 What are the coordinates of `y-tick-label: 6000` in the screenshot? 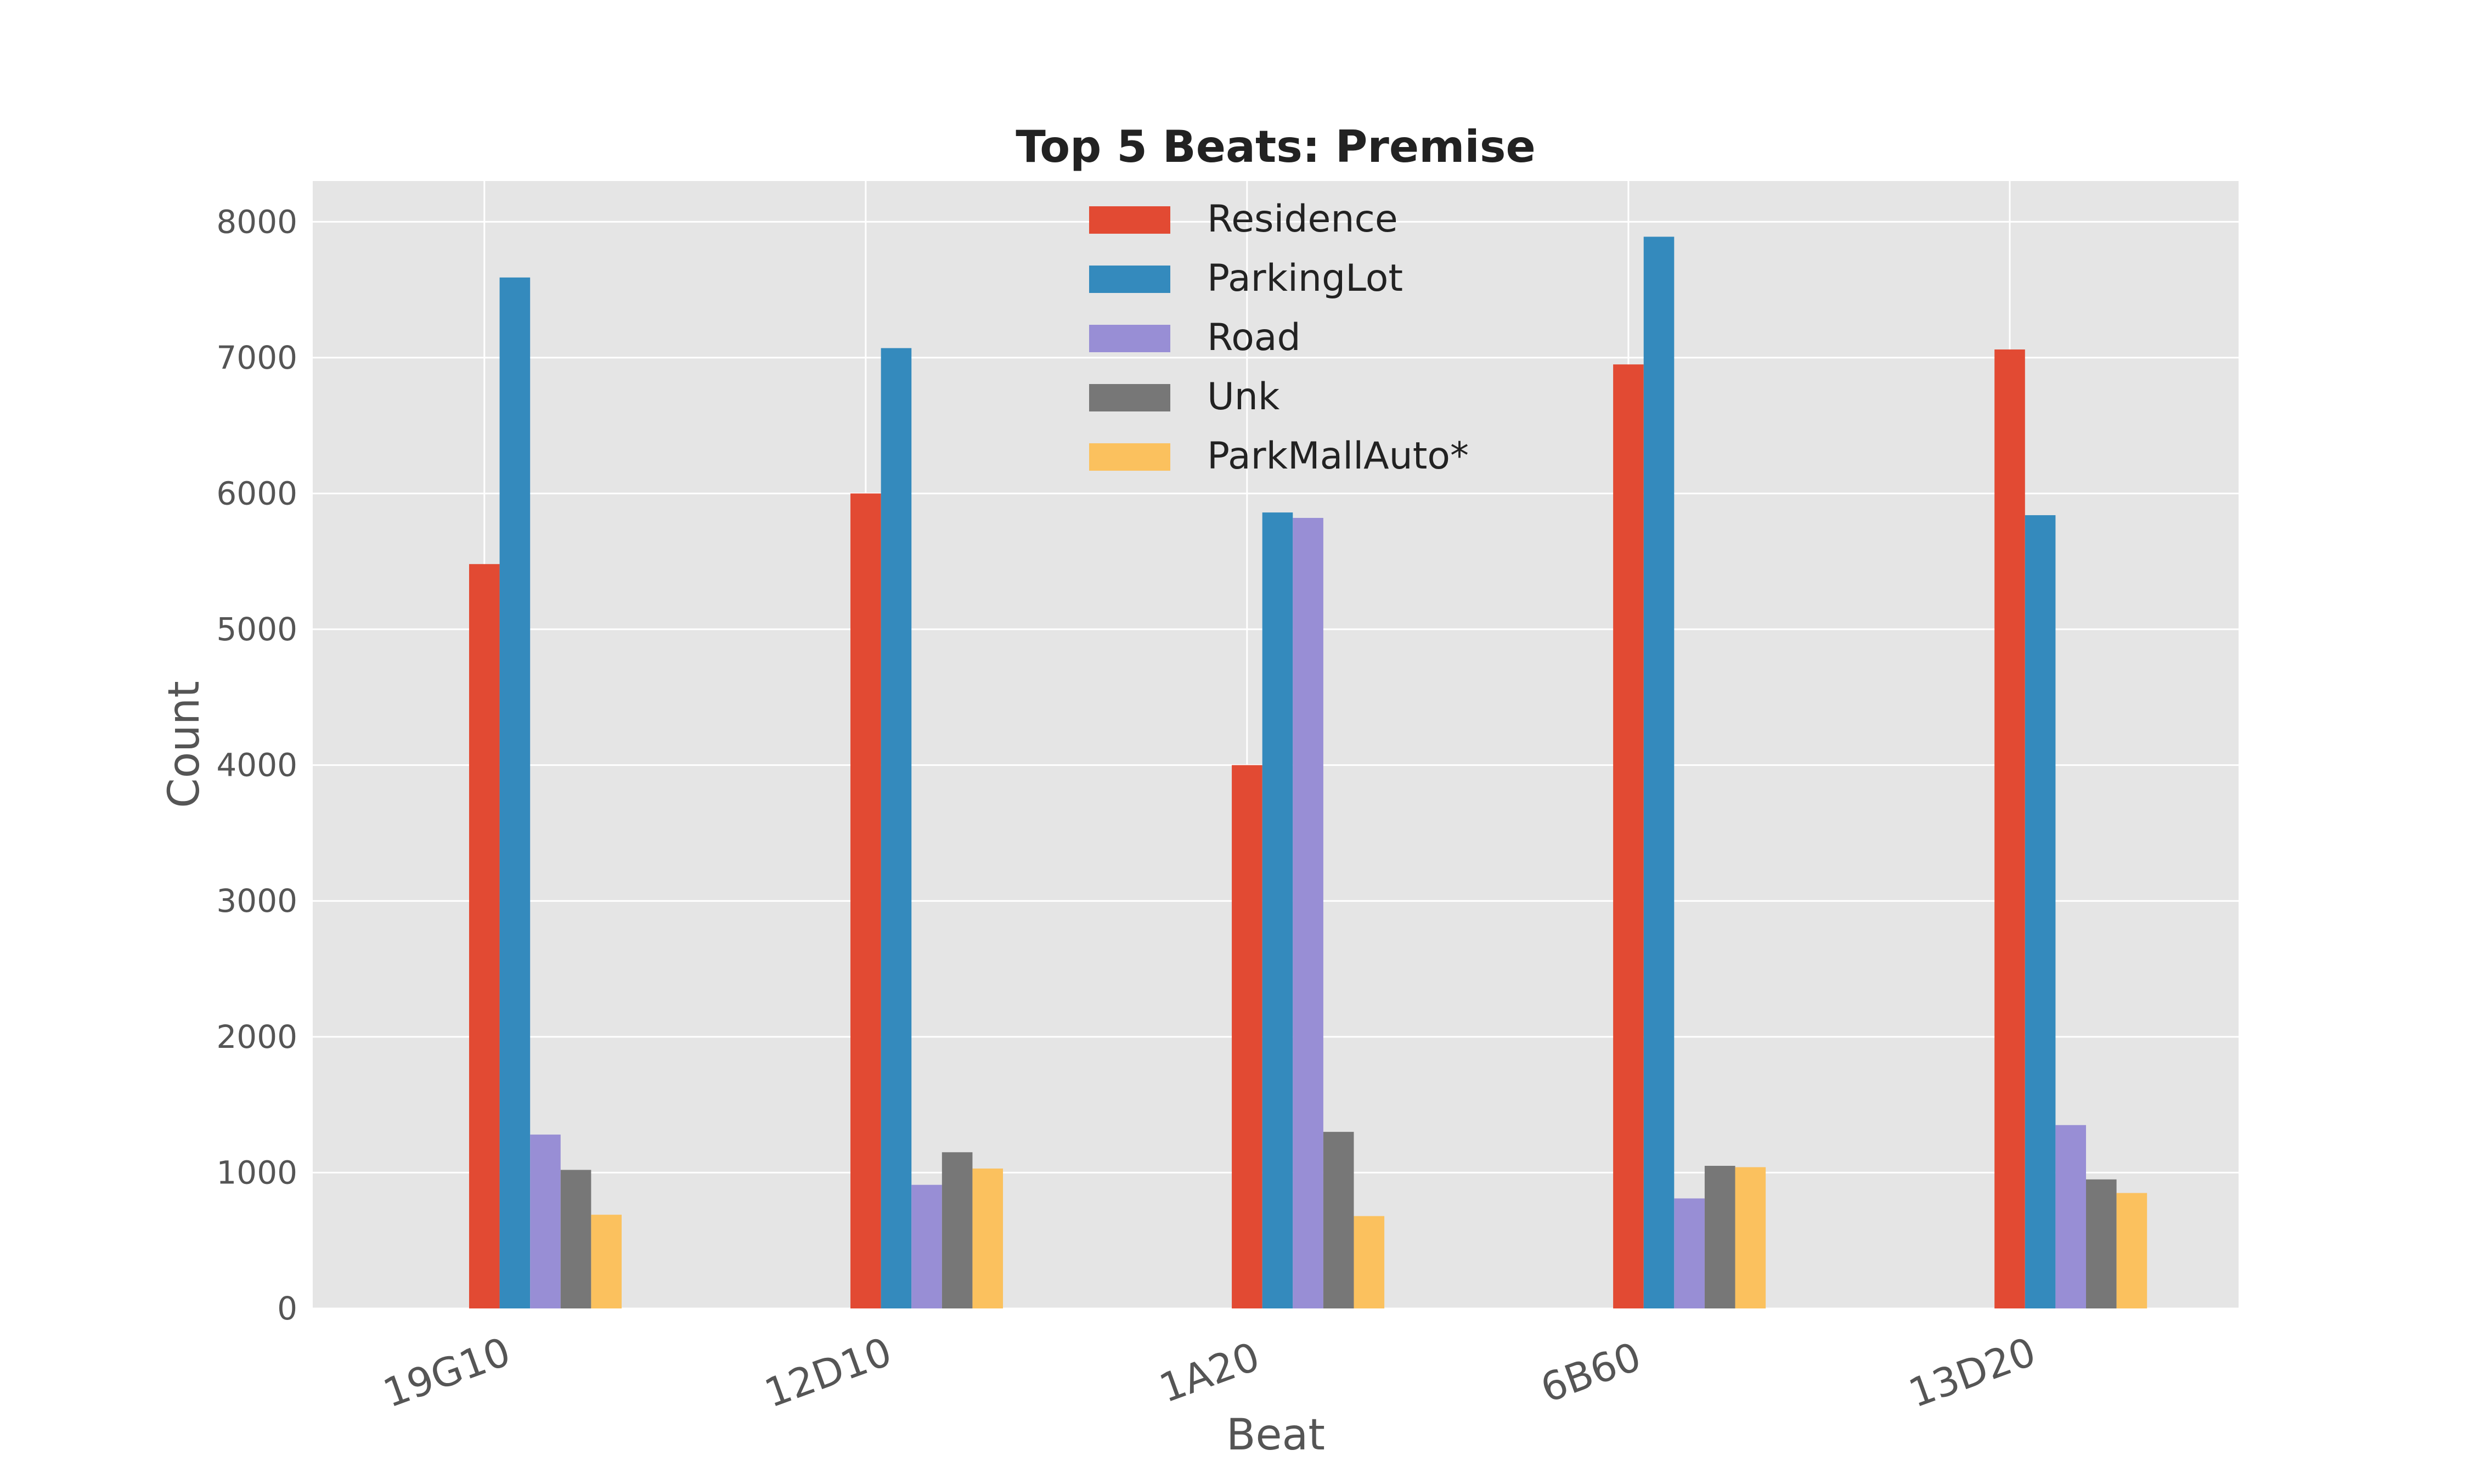 It's located at (256, 493).